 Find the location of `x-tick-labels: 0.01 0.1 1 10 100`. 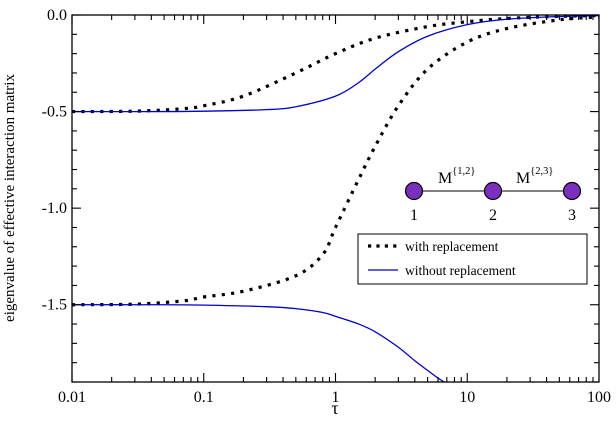

x-tick-labels: 0.01 0.1 1 10 100 is located at coordinates (334, 397).